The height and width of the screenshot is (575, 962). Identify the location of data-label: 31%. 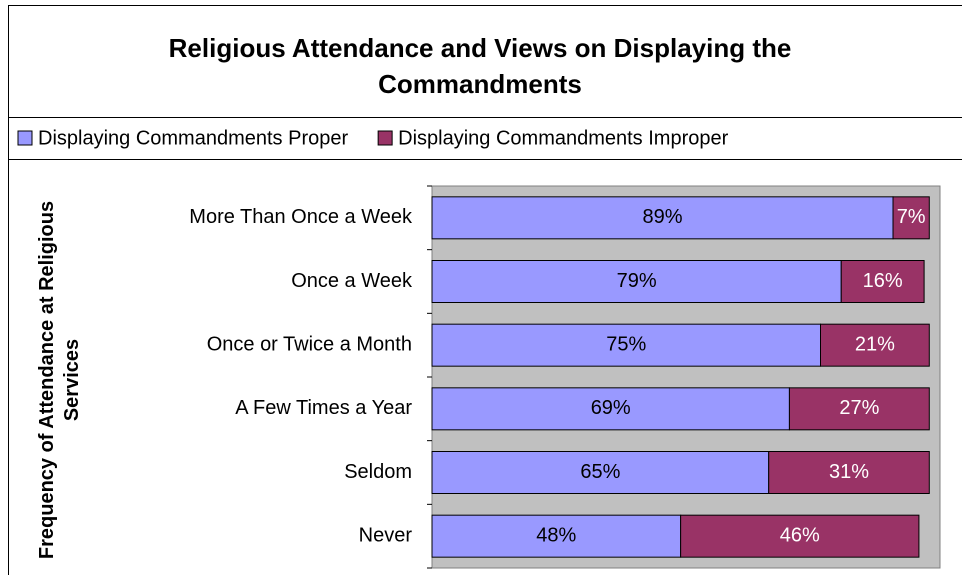
(849, 472).